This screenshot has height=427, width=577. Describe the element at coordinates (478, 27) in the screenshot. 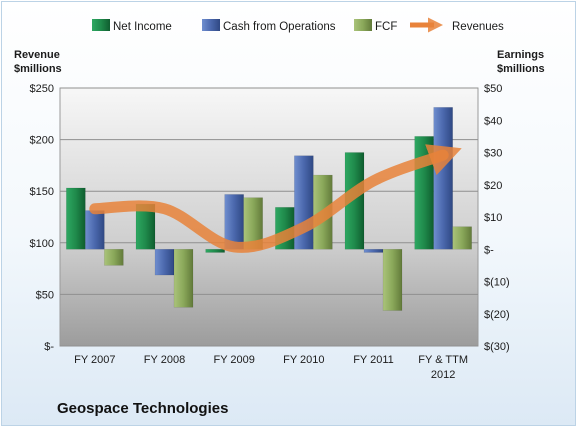

I see `legend-label-revenues: Revenues` at that location.